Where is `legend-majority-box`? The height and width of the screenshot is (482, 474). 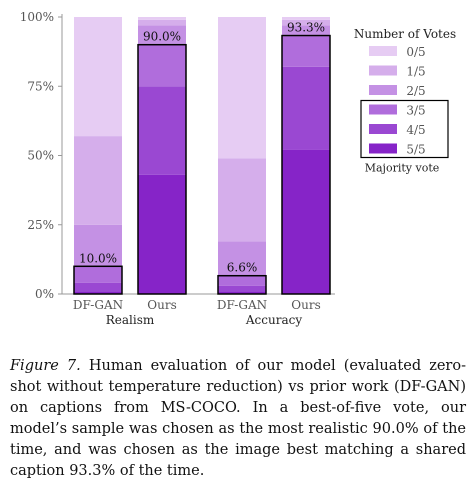
legend-majority-box is located at coordinates (404, 129).